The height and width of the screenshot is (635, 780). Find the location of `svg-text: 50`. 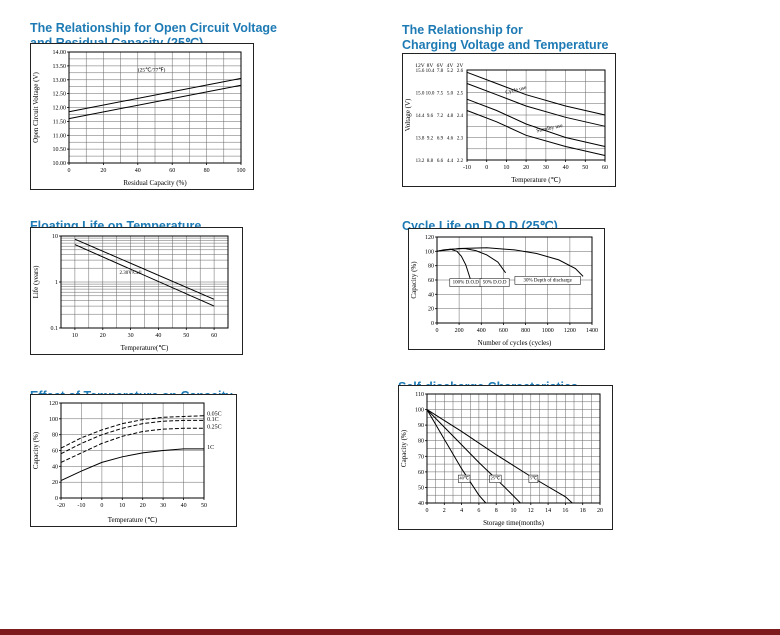

svg-text: 50 is located at coordinates (421, 488).